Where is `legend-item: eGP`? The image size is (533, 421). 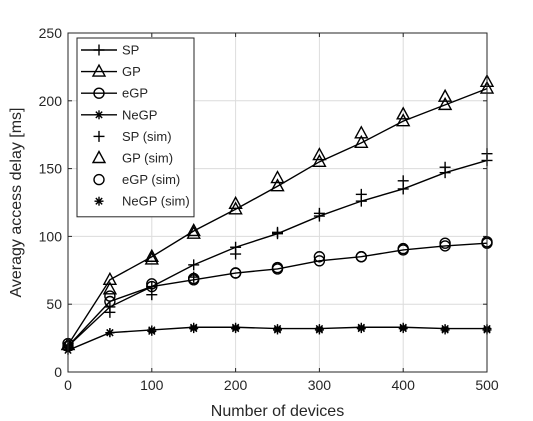
legend-item: eGP is located at coordinates (114, 93).